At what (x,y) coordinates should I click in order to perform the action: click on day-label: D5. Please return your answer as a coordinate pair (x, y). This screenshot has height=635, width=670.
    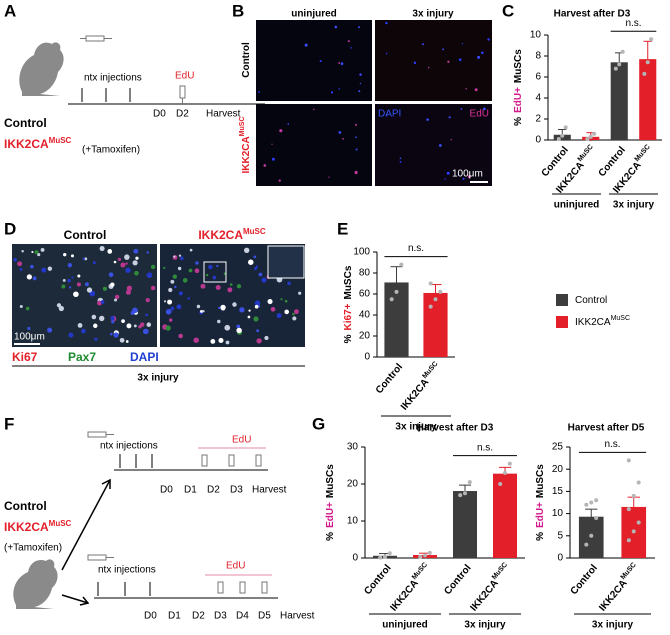
    Looking at the image, I should click on (264, 616).